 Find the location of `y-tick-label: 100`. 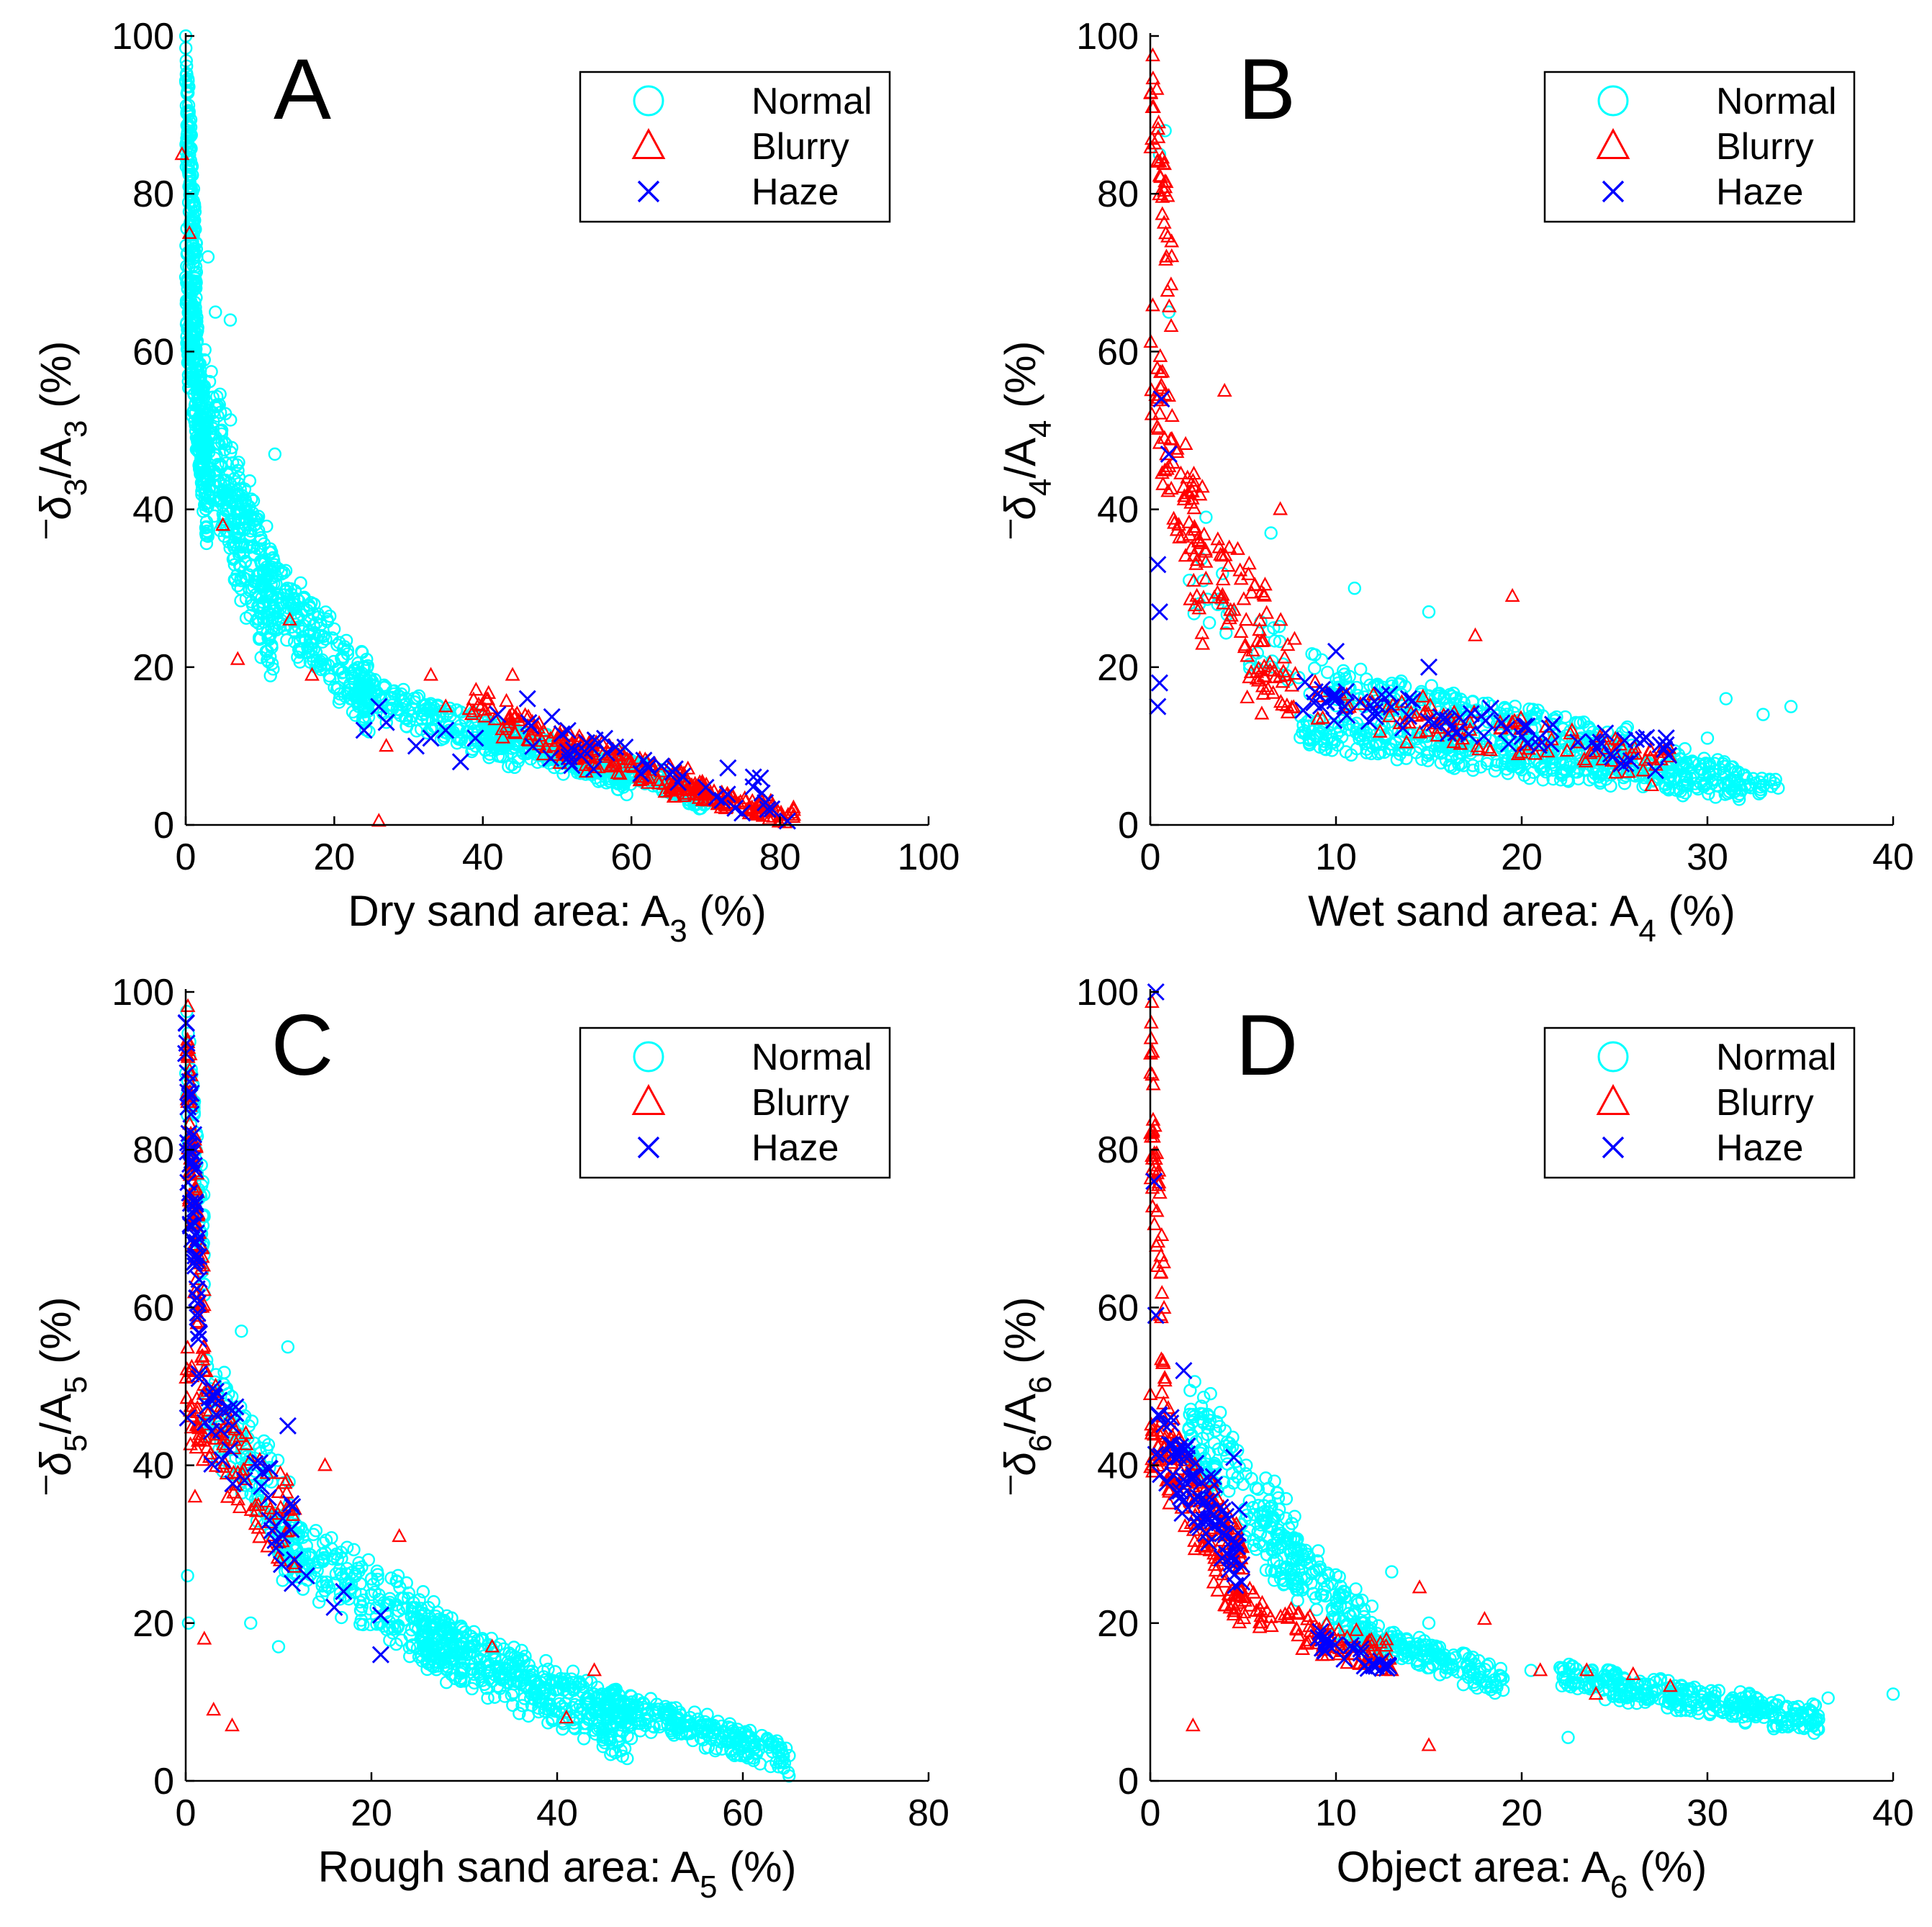

y-tick-label: 100 is located at coordinates (1107, 37).